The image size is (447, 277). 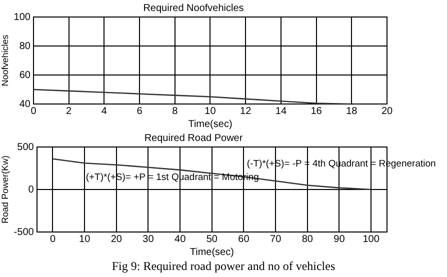 I want to click on x-tick-label: 4, so click(x=104, y=111).